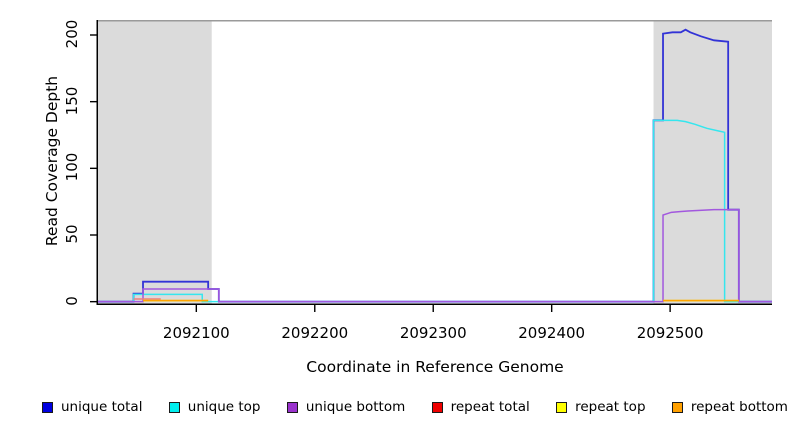 The height and width of the screenshot is (432, 792). I want to click on x-tick-label: 2092400, so click(552, 333).